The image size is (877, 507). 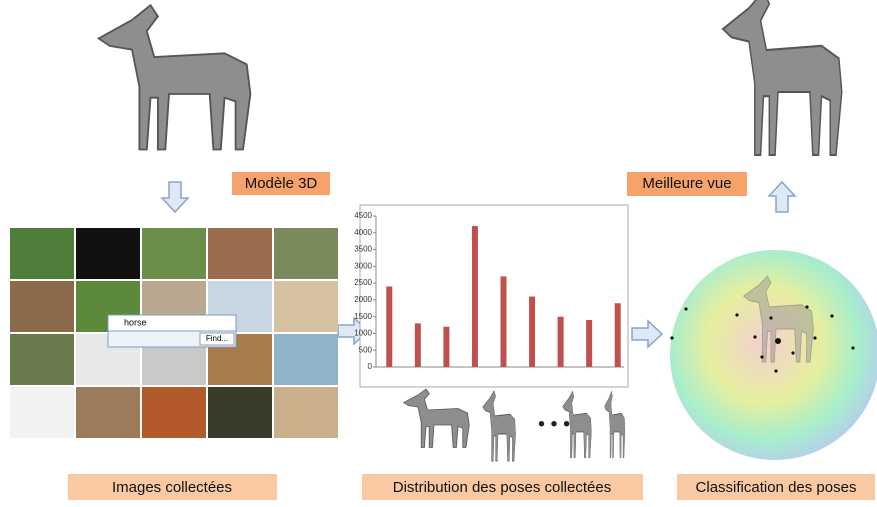 I want to click on label: Classification des poses, so click(x=776, y=487).